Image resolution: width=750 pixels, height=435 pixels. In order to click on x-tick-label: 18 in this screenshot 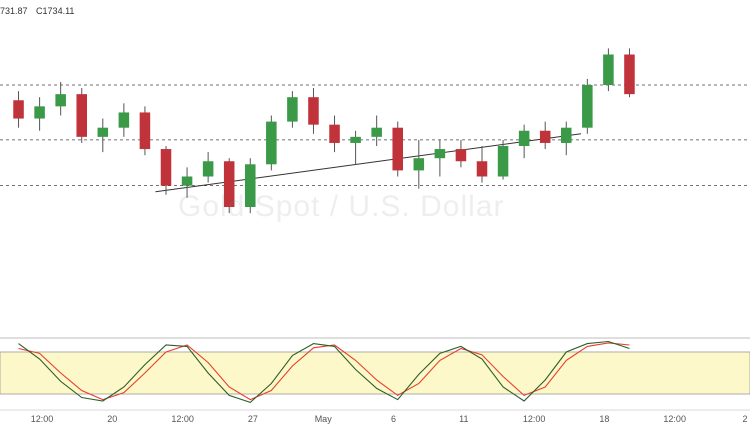, I will do `click(604, 419)`.